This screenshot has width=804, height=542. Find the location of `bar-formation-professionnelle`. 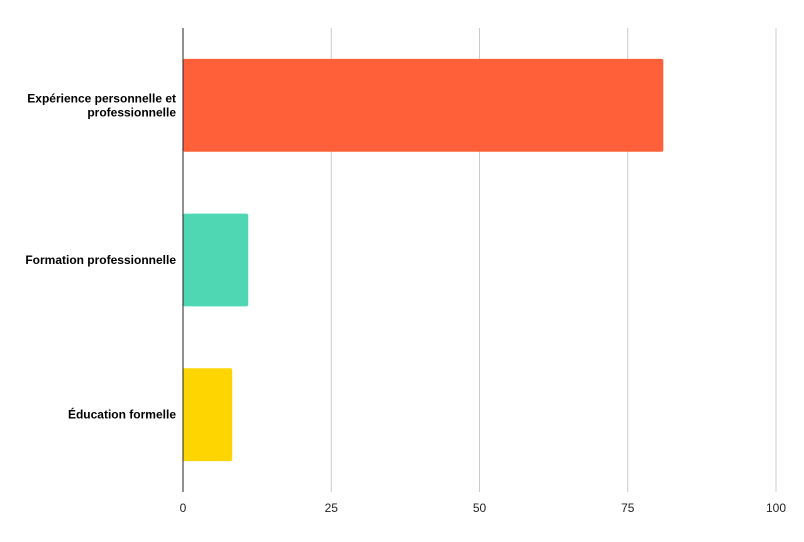

bar-formation-professionnelle is located at coordinates (216, 260).